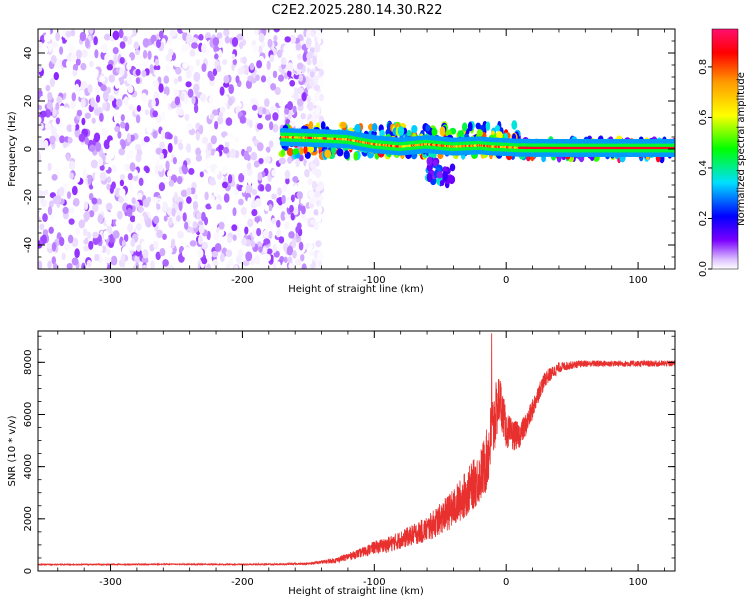 The image size is (750, 600). What do you see at coordinates (725, 149) in the screenshot?
I see `colorbar-gradient` at bounding box center [725, 149].